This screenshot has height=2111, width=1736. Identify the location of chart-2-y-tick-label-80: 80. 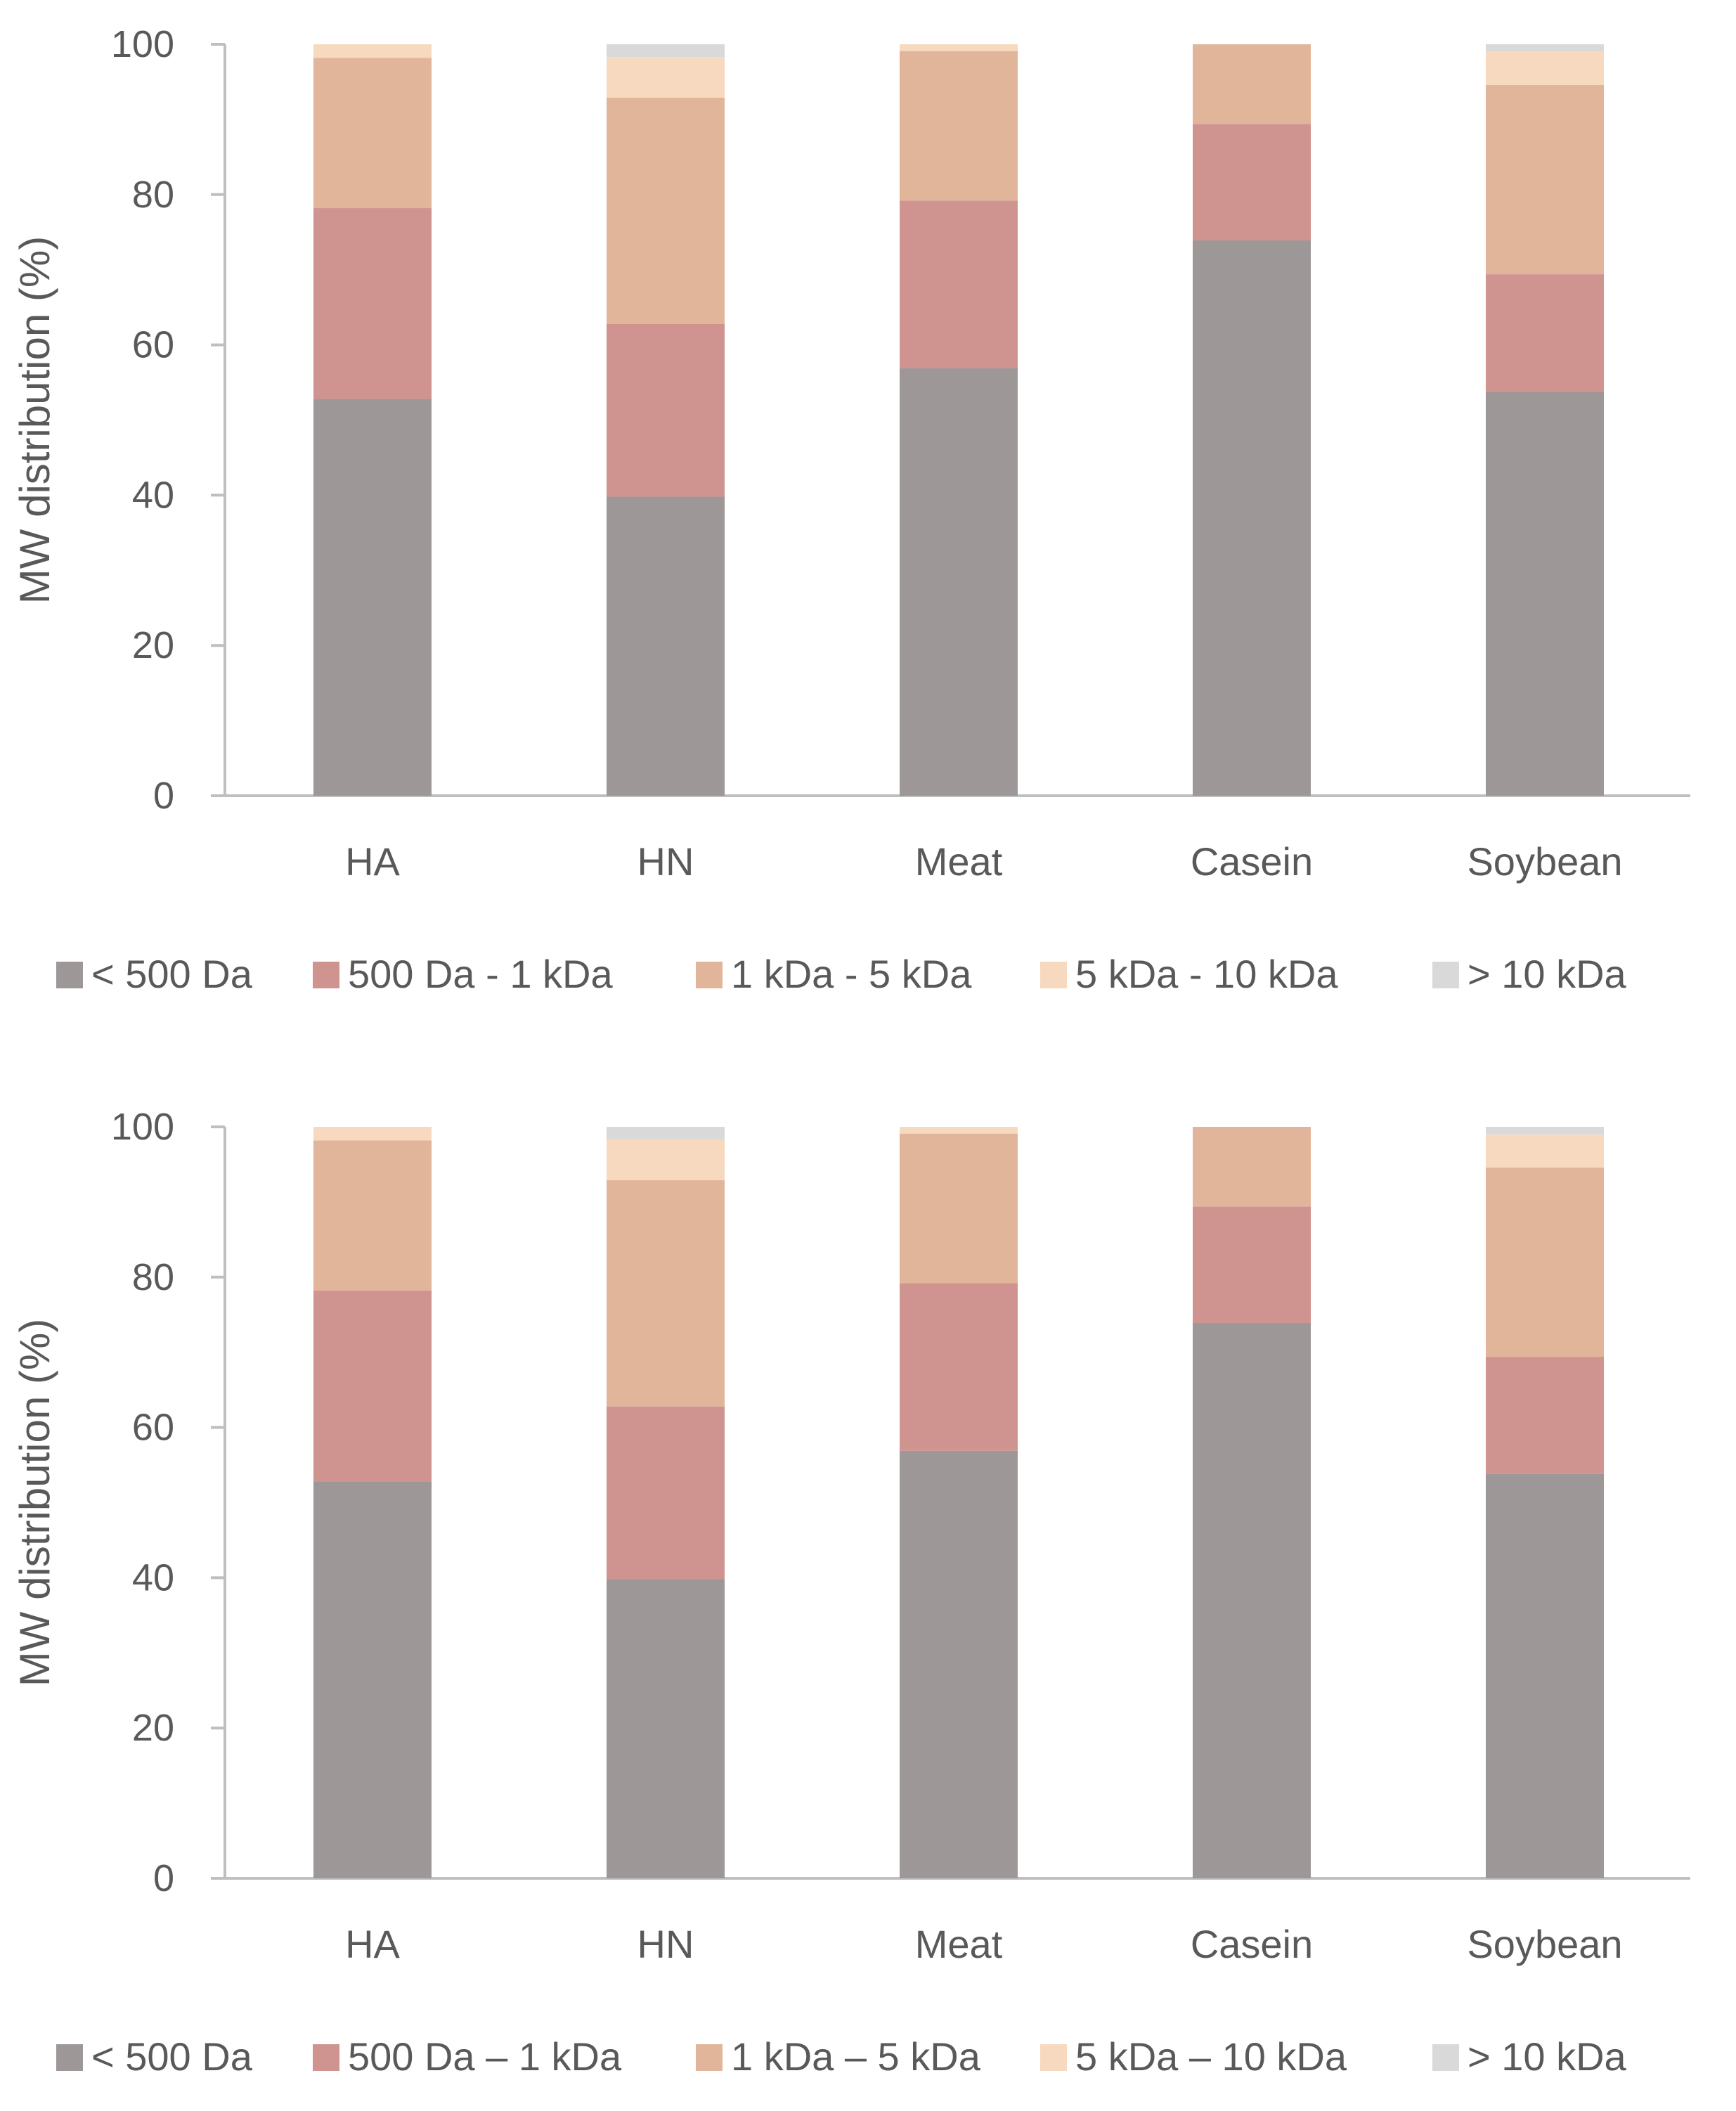
(153, 1277).